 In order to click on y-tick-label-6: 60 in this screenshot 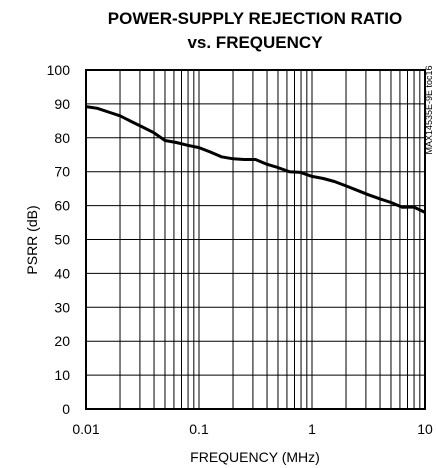, I will do `click(62, 206)`.